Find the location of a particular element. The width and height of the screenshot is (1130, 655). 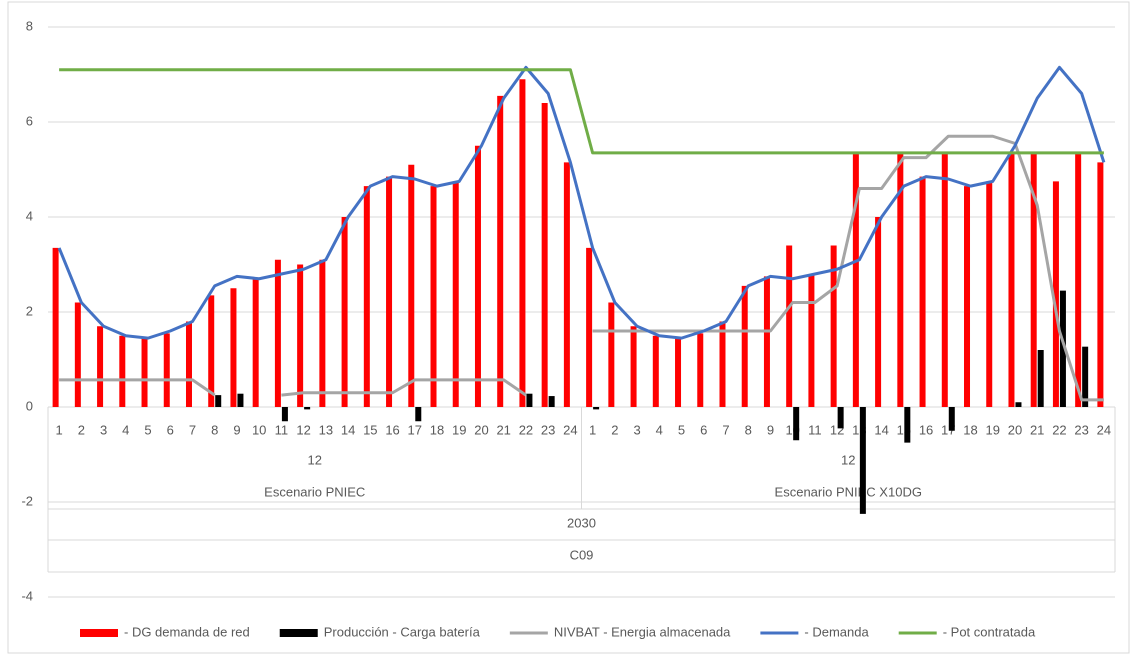

legend-label: Producción - Carga batería is located at coordinates (402, 631).